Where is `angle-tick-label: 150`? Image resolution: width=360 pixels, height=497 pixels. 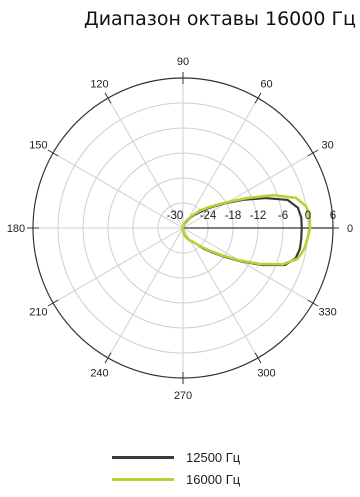
angle-tick-label: 150 is located at coordinates (38, 146).